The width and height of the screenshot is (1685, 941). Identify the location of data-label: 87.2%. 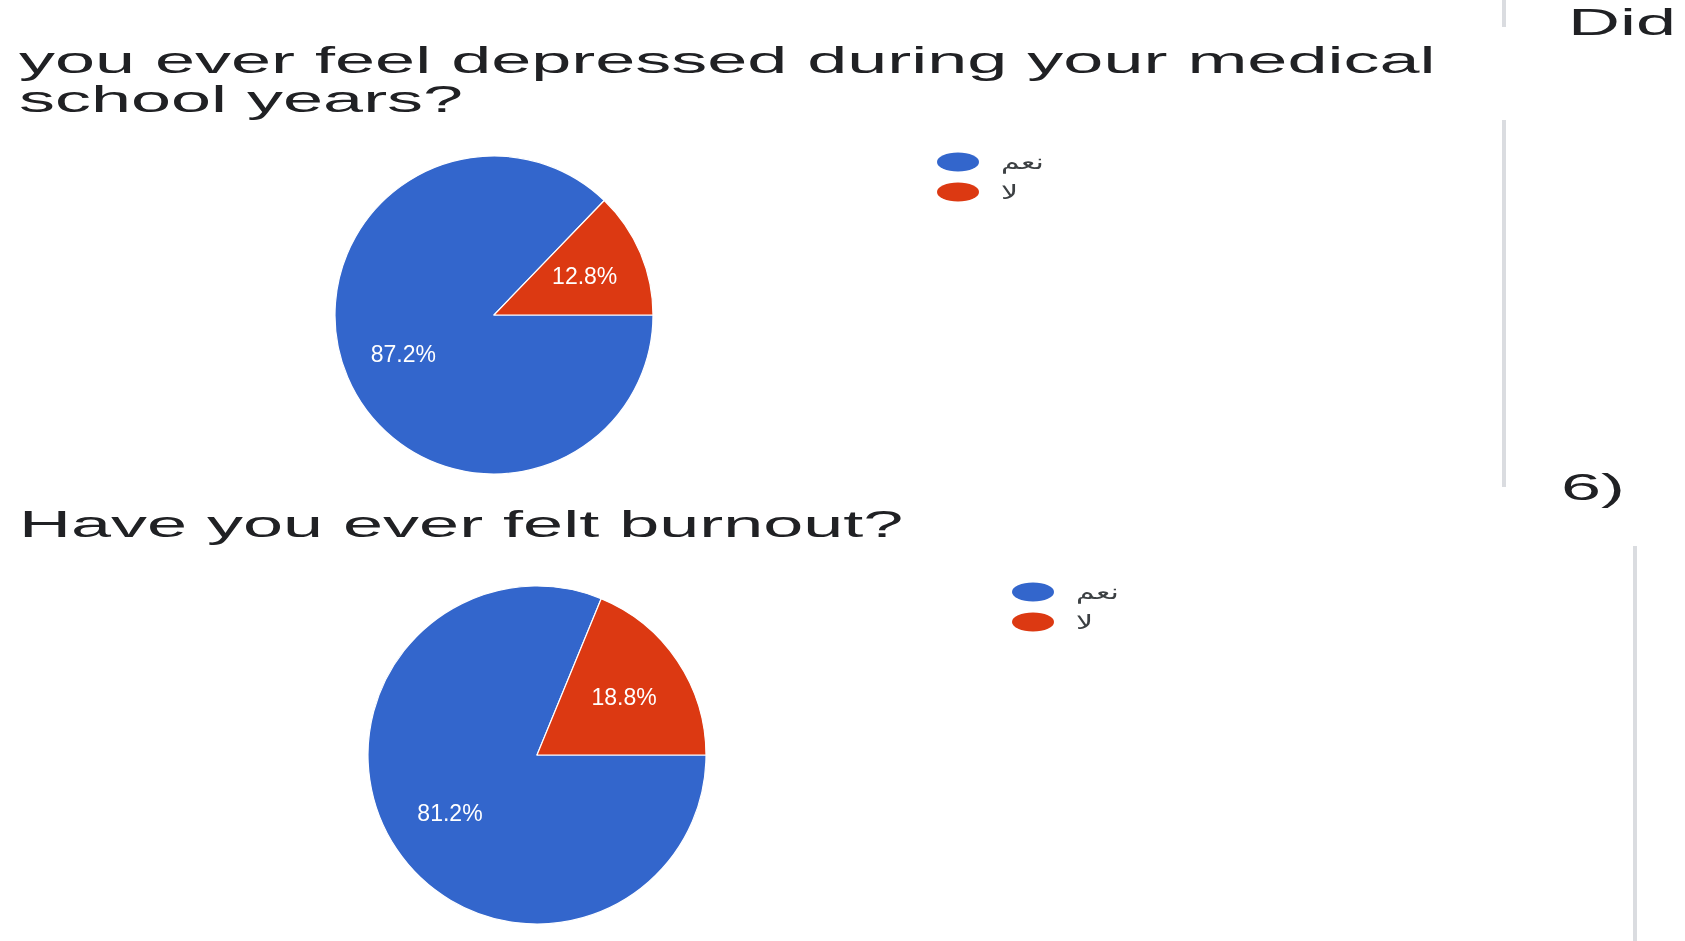
(403, 353).